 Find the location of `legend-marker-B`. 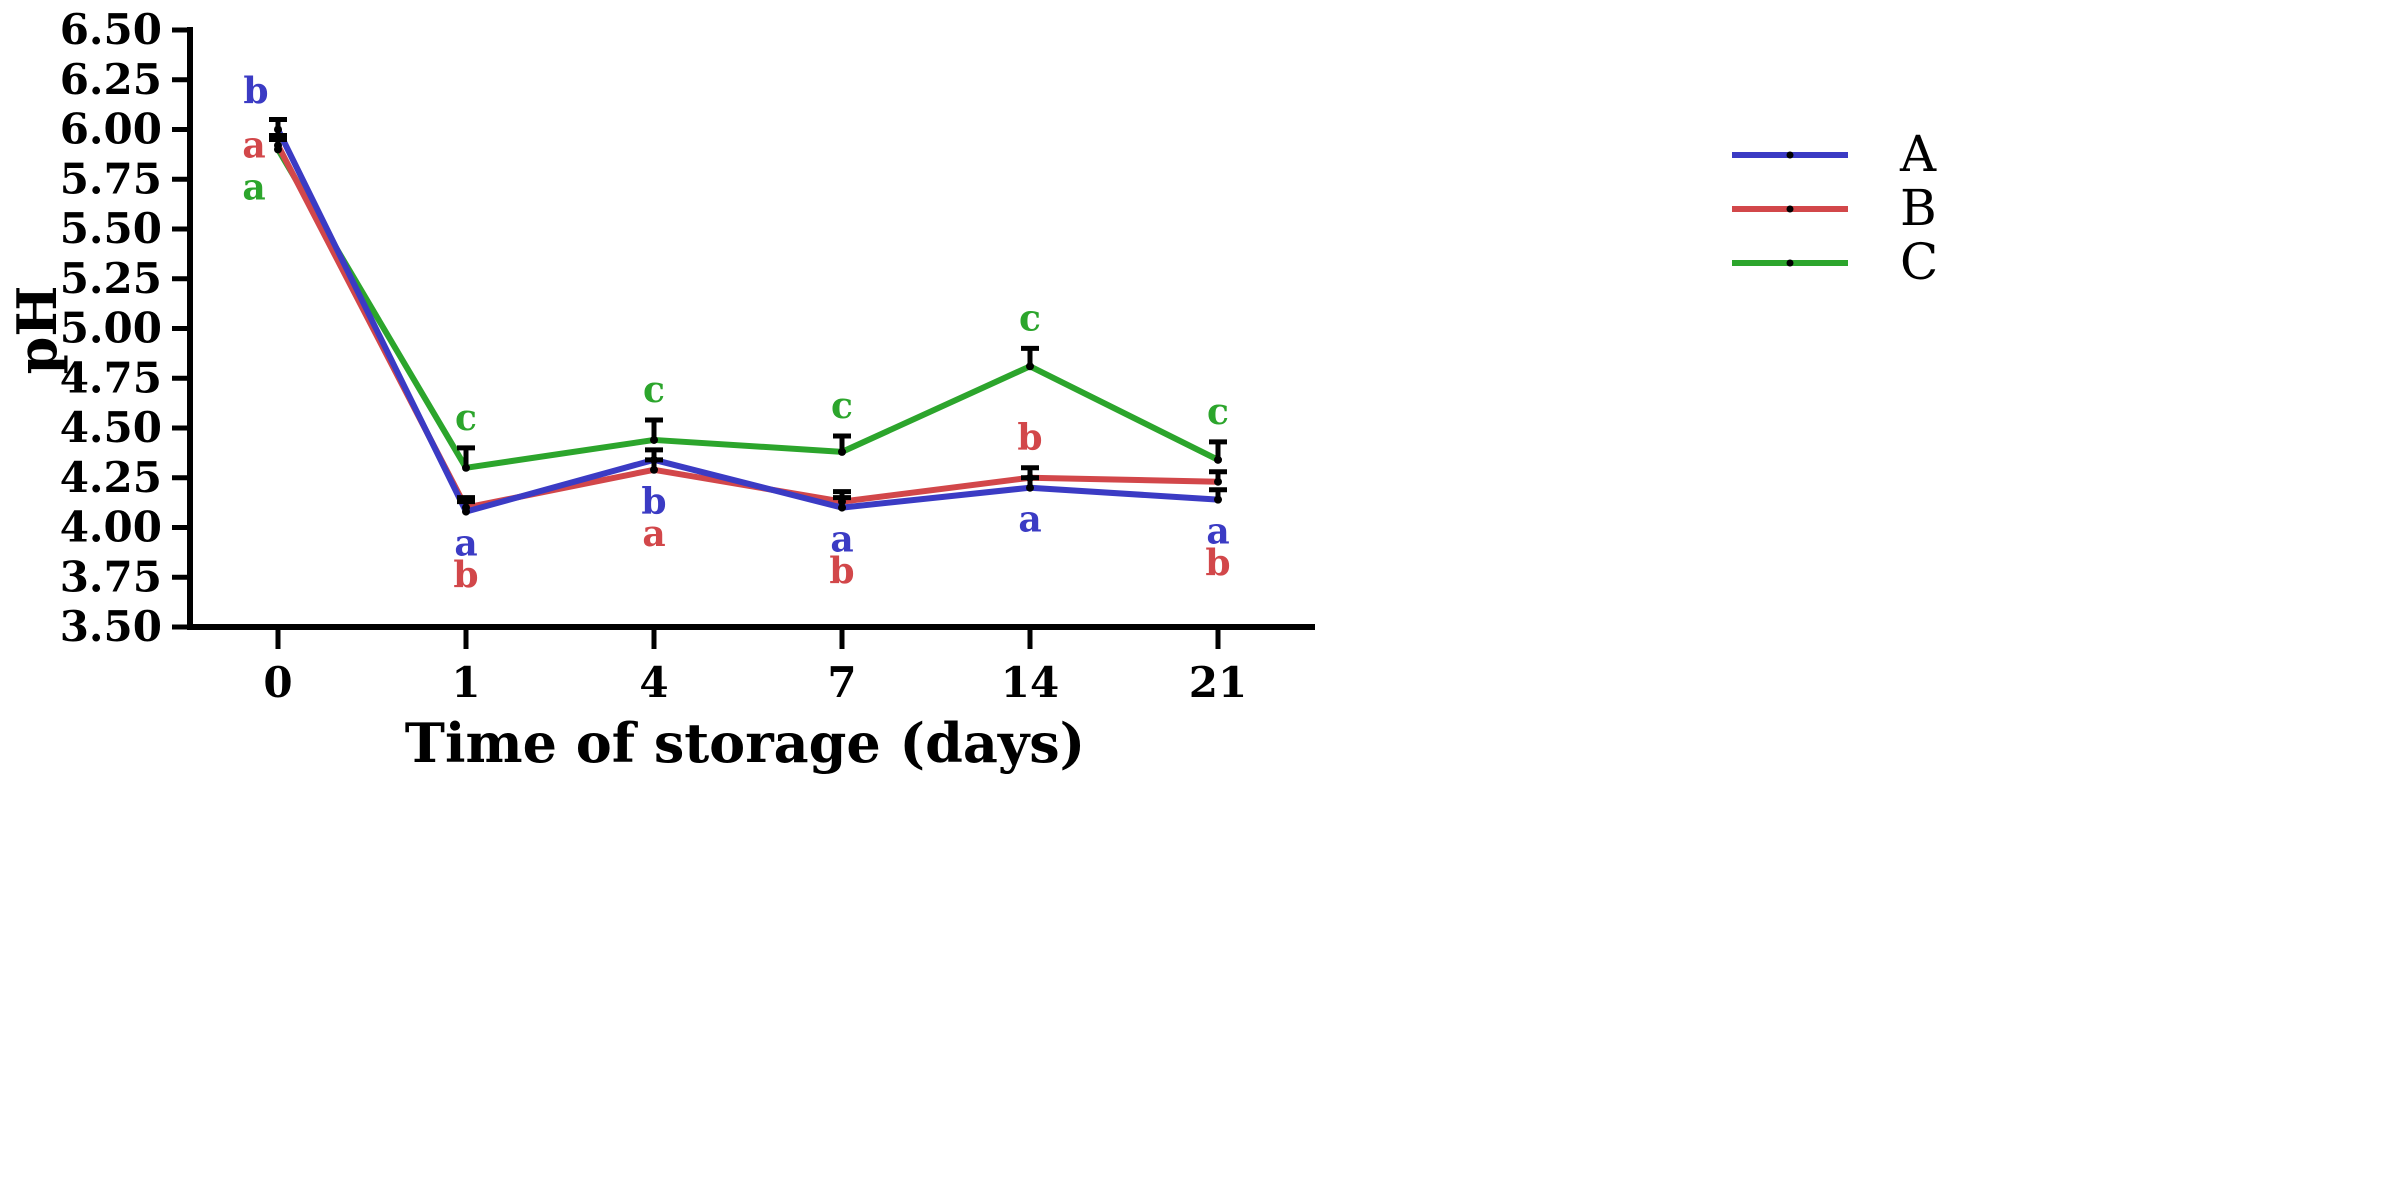

legend-marker-B is located at coordinates (1790, 209).